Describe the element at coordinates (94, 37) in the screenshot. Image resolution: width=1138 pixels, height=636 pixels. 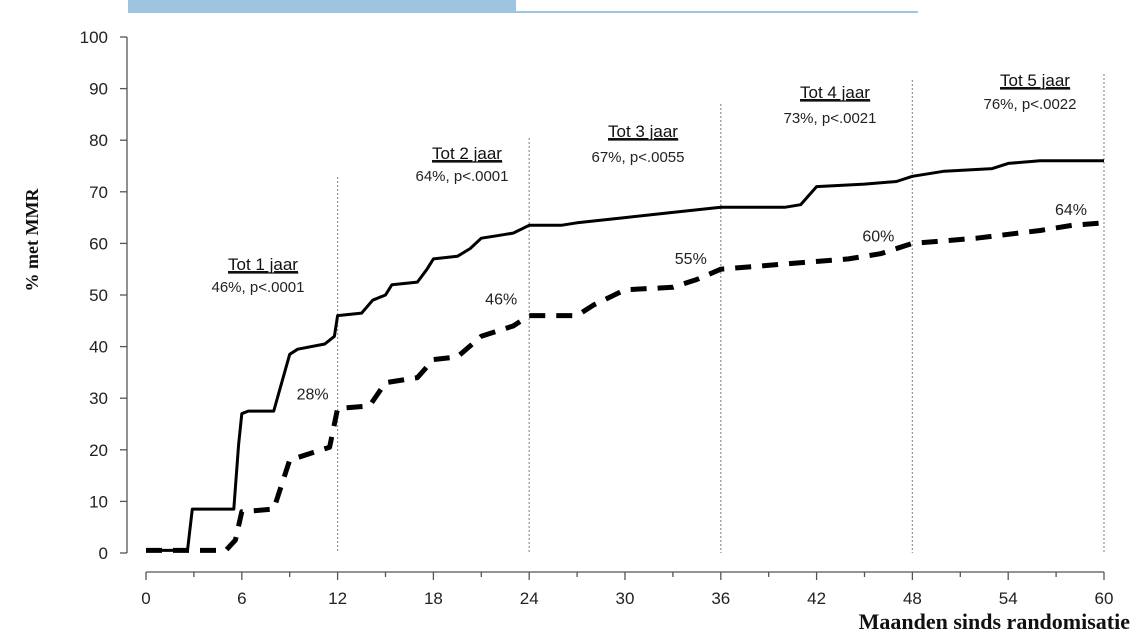
I see `y-tick-label-100: 100` at that location.